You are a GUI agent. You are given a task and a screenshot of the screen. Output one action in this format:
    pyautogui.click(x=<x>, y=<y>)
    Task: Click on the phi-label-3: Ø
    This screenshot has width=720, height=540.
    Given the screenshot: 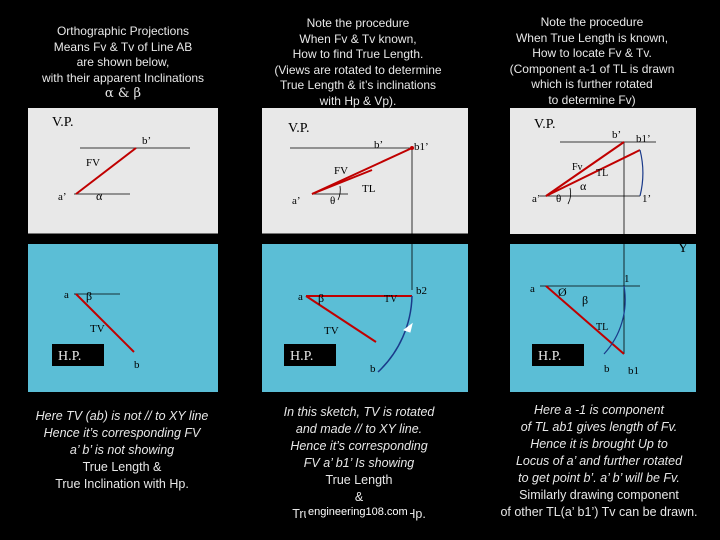 What is the action you would take?
    pyautogui.click(x=562, y=292)
    